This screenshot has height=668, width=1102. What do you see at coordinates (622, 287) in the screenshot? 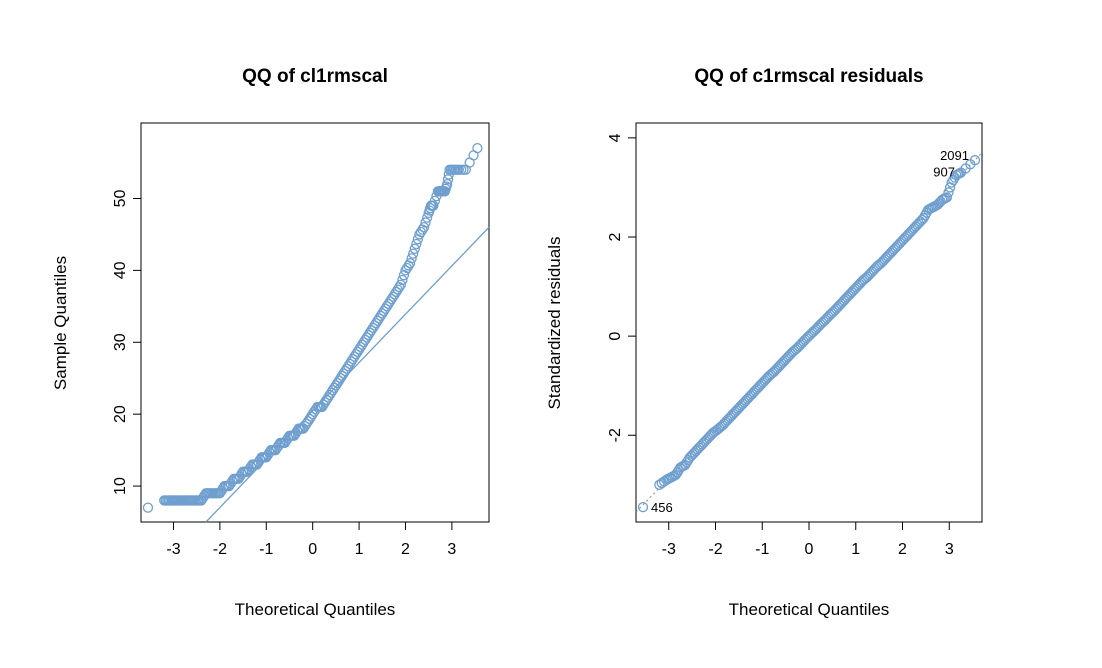
I see `y-axis: -2 0 2 4` at bounding box center [622, 287].